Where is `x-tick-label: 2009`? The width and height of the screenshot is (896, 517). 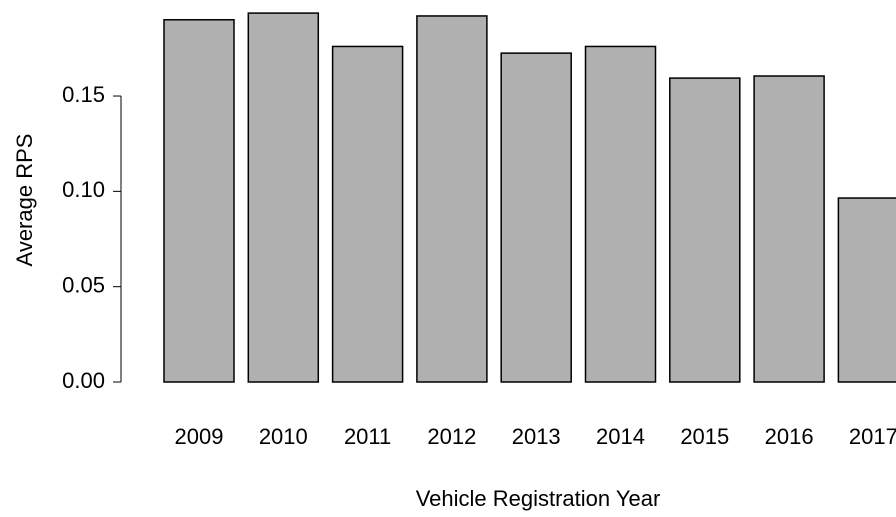
x-tick-label: 2009 is located at coordinates (199, 436).